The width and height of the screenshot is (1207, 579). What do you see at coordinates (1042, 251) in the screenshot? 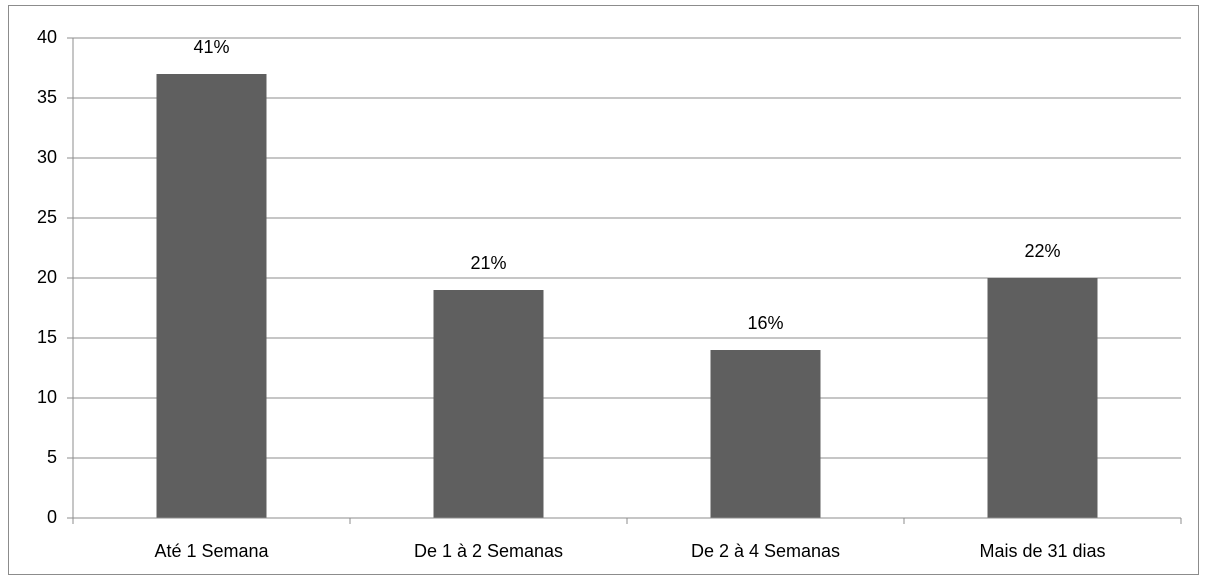
I see `bar-annotation: 22%` at bounding box center [1042, 251].